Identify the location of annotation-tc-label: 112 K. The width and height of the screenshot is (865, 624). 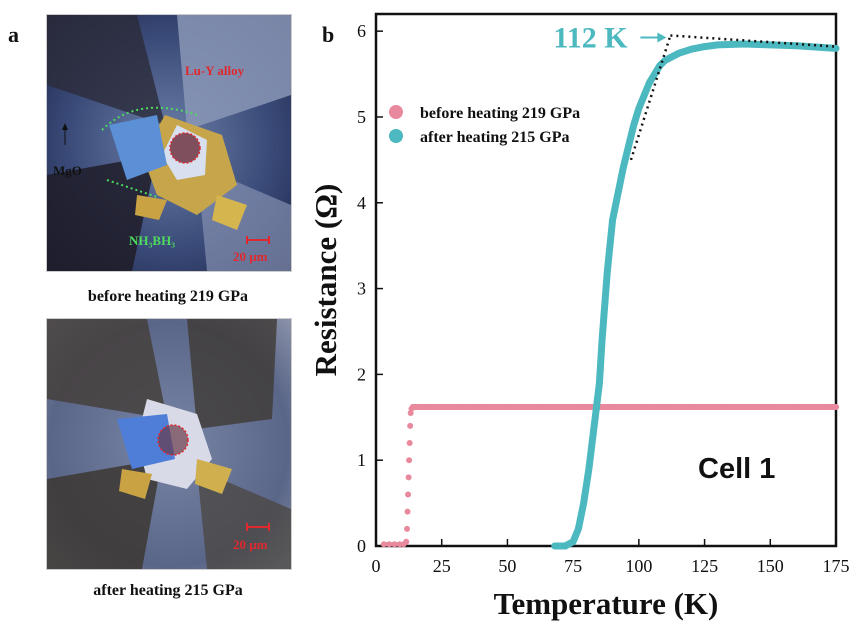
(590, 37).